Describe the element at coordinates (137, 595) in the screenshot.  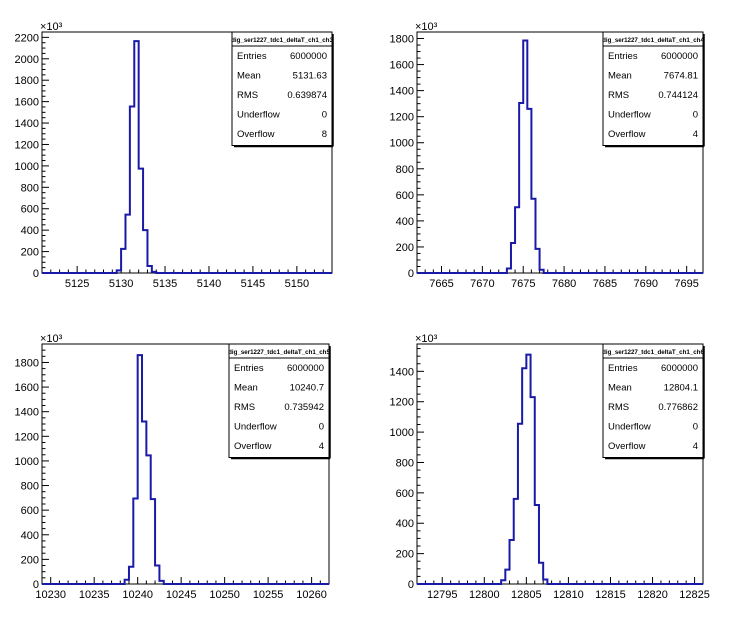
I see `x-tick-label: 10240` at that location.